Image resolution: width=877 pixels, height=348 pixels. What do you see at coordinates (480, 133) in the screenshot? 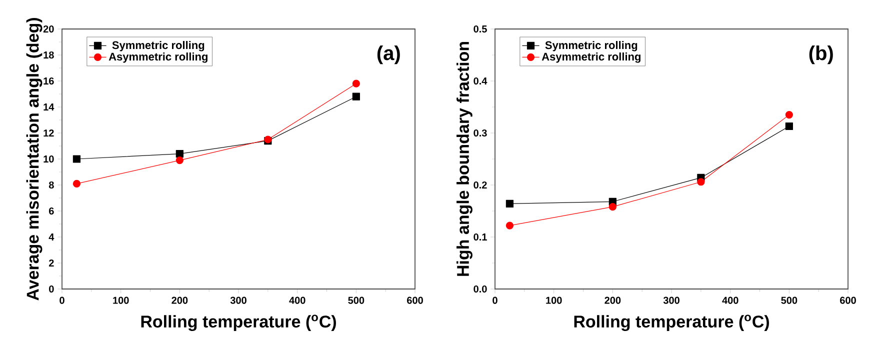
I see `y-tick-label: 0.3` at bounding box center [480, 133].